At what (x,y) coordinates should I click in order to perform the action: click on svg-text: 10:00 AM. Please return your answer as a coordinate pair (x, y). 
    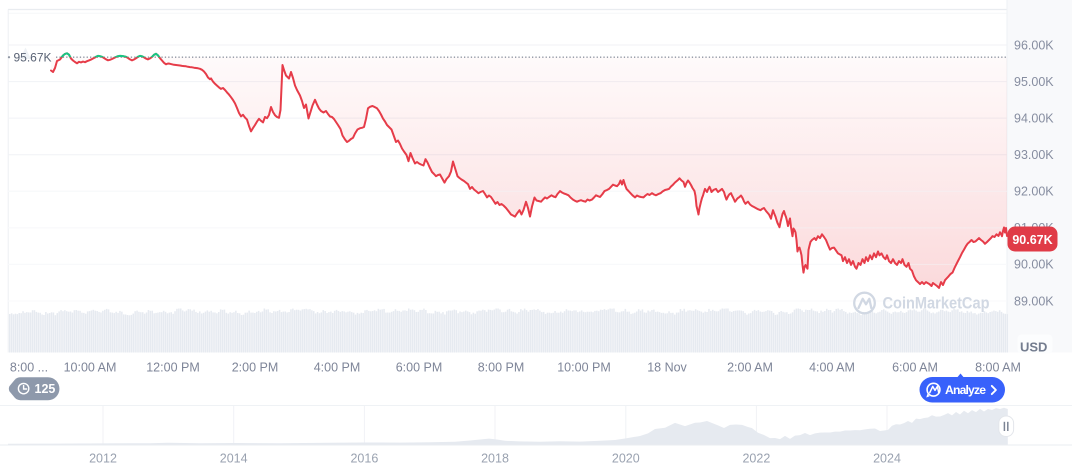
    Looking at the image, I should click on (90, 368).